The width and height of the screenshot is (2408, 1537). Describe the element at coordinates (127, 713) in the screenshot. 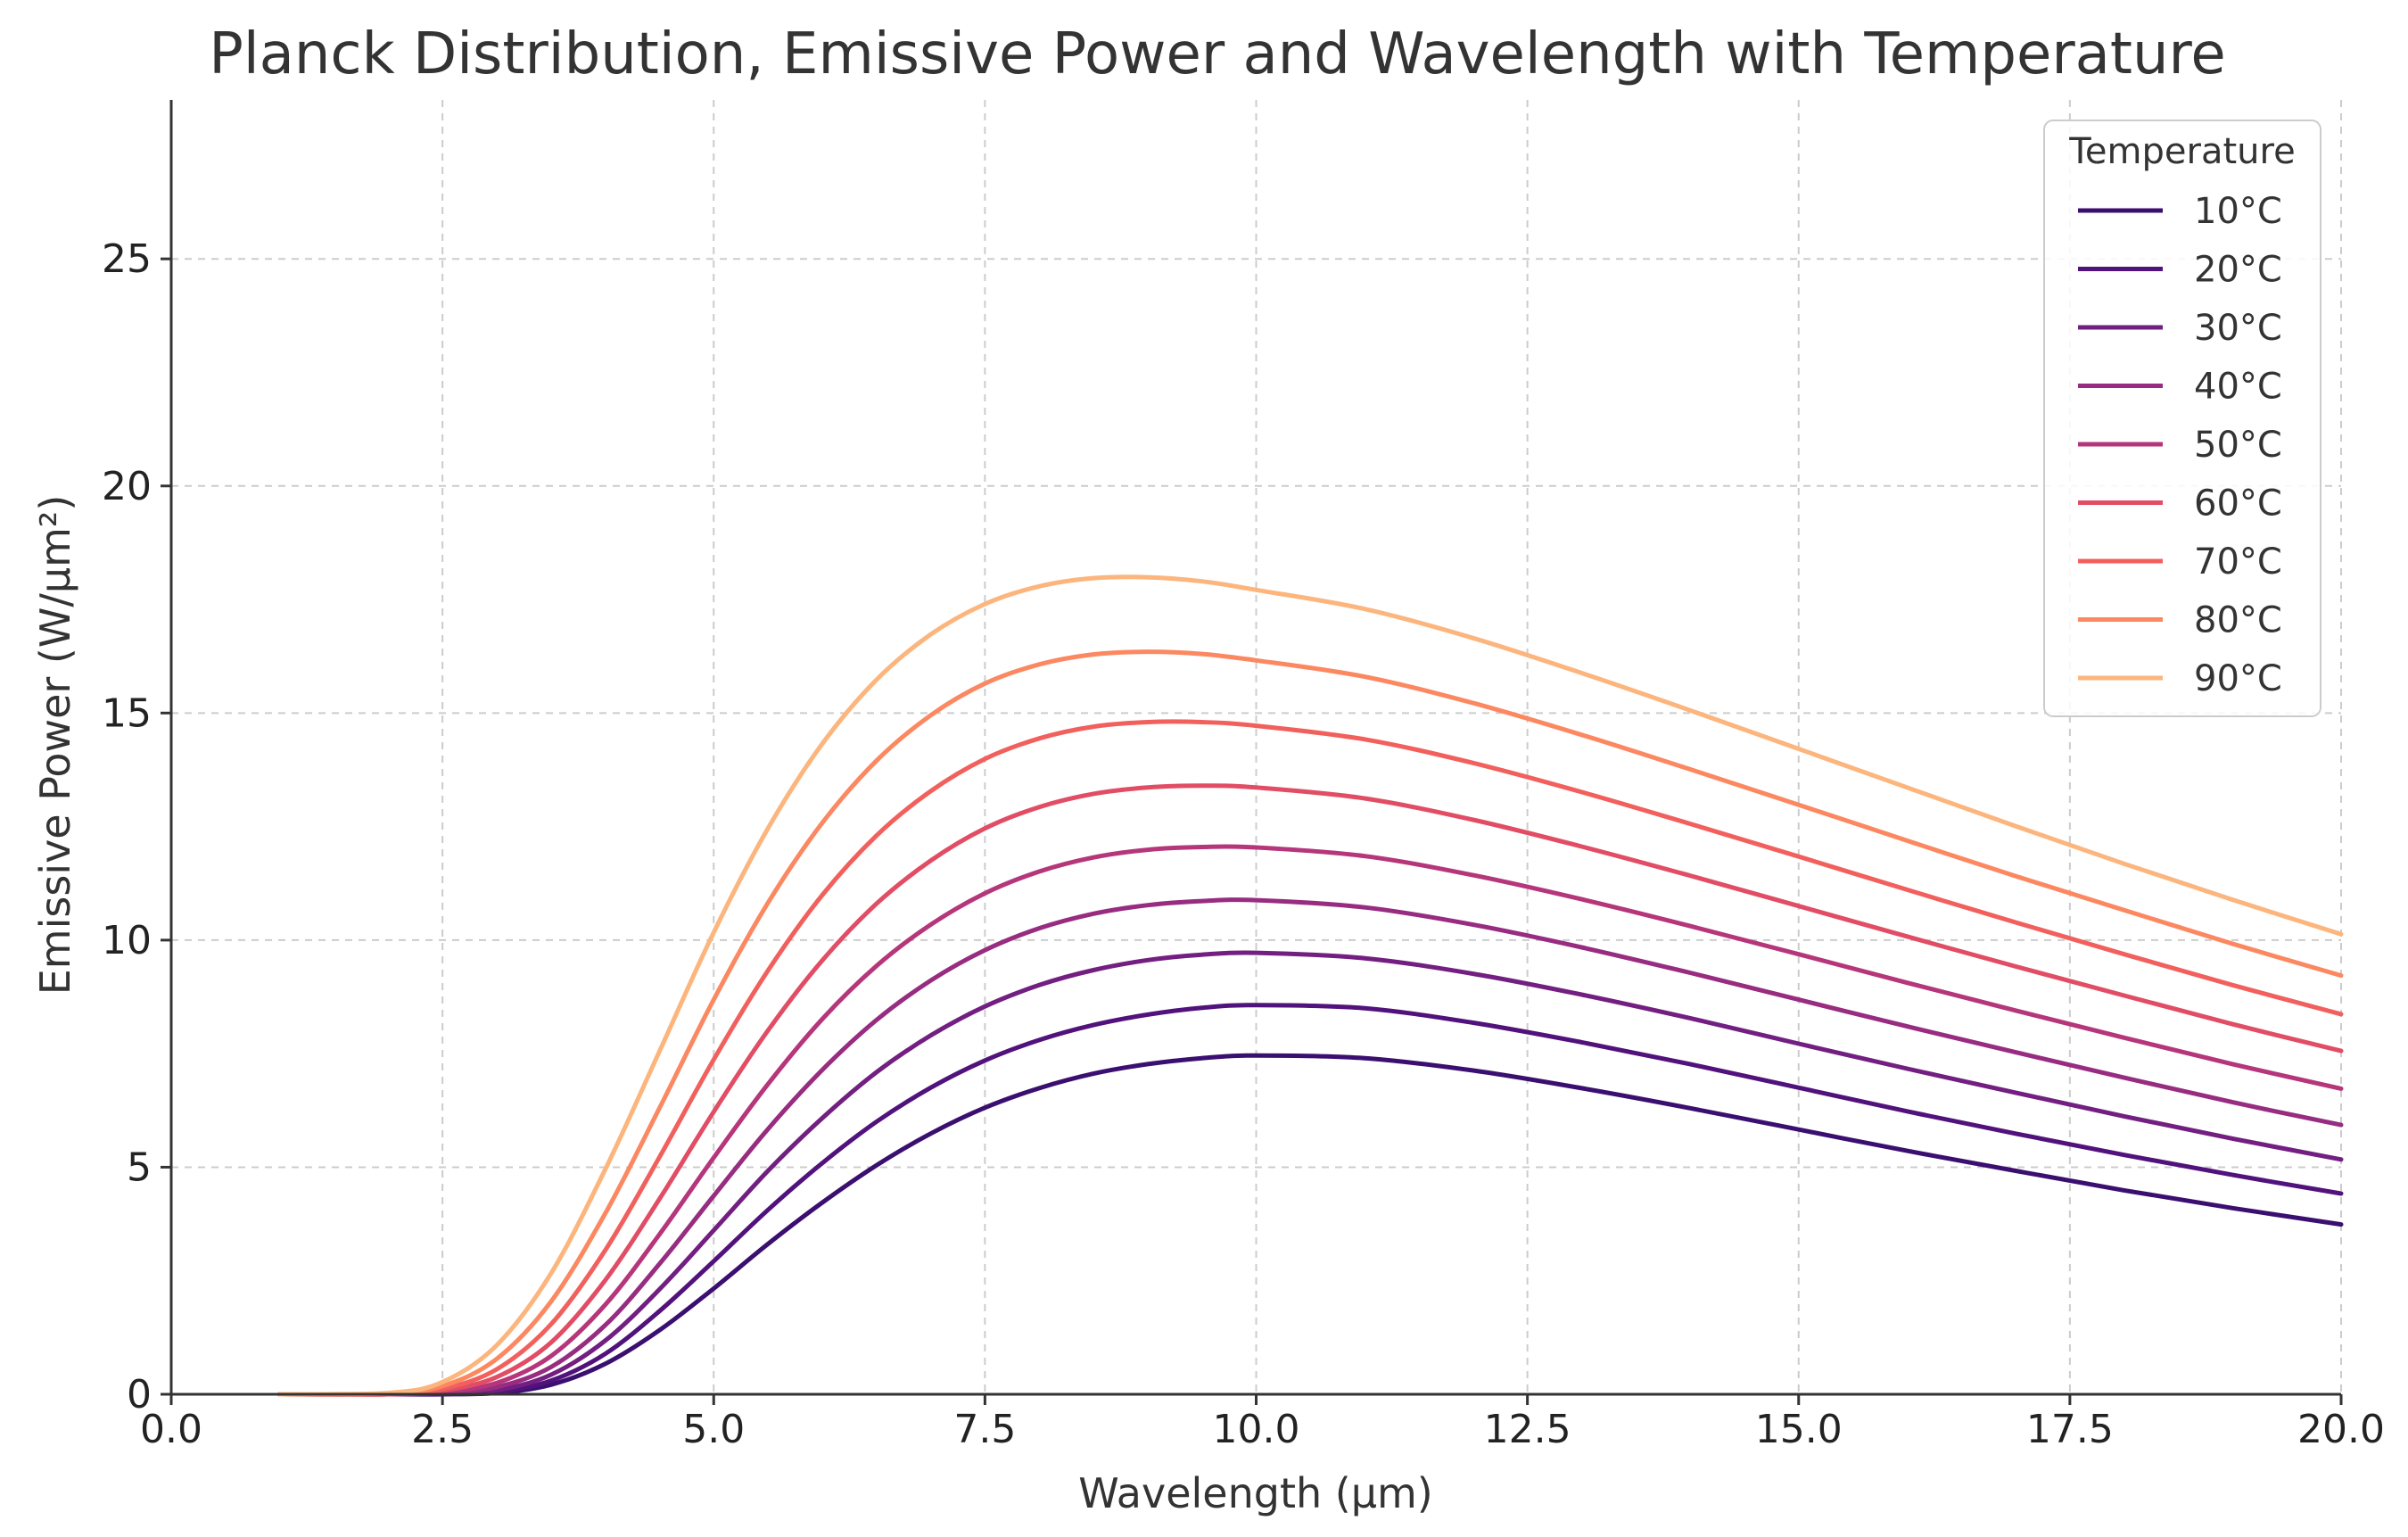

I see `y-tick-label: 15` at that location.